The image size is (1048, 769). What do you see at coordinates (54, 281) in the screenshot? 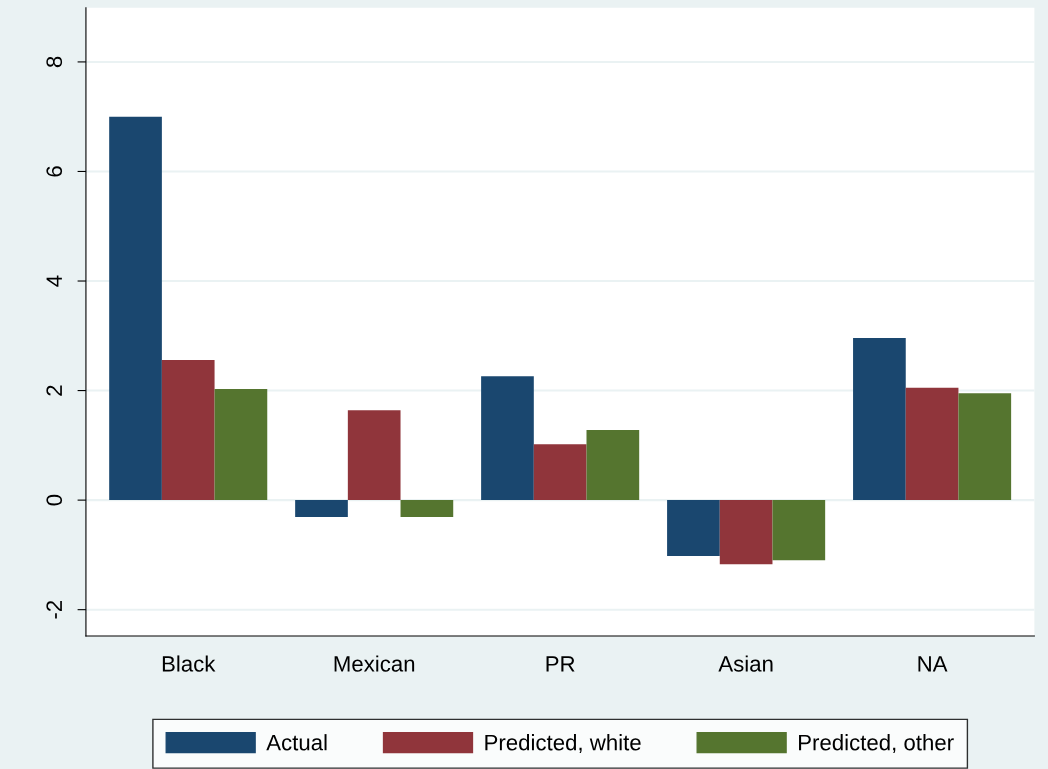
I see `y-tick-label: 4` at bounding box center [54, 281].